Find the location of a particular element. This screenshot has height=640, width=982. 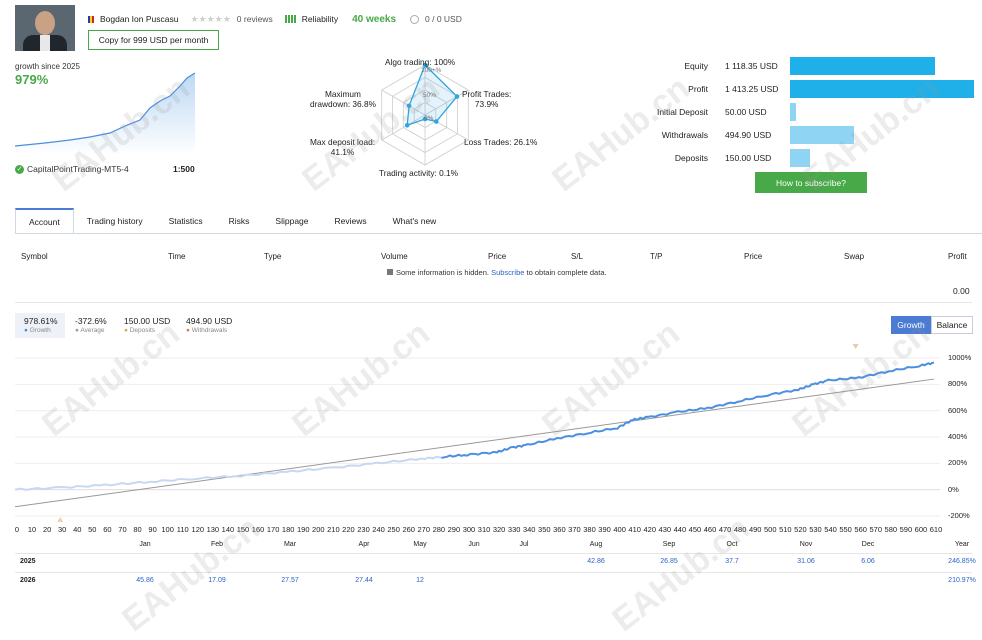

table-header-profit: Profit is located at coordinates (957, 256).